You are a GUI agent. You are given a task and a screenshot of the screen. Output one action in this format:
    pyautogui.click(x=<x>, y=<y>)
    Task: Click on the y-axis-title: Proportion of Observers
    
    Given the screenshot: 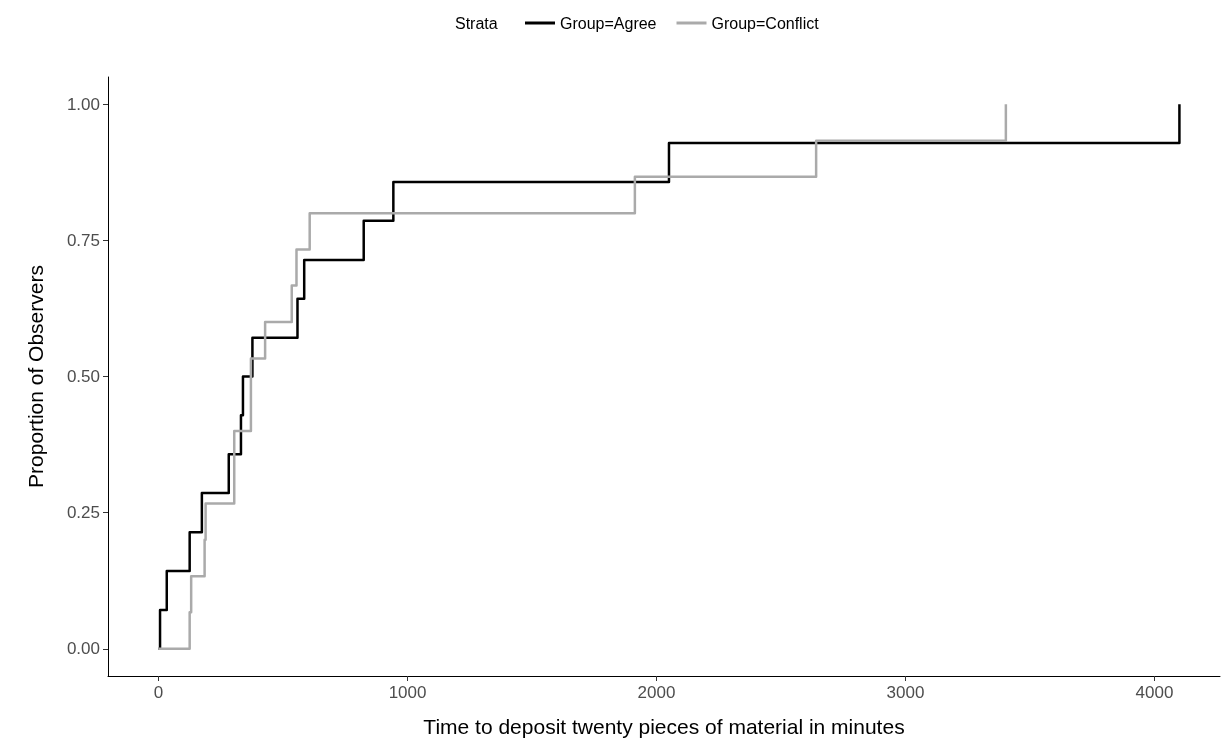 What is the action you would take?
    pyautogui.click(x=35, y=376)
    